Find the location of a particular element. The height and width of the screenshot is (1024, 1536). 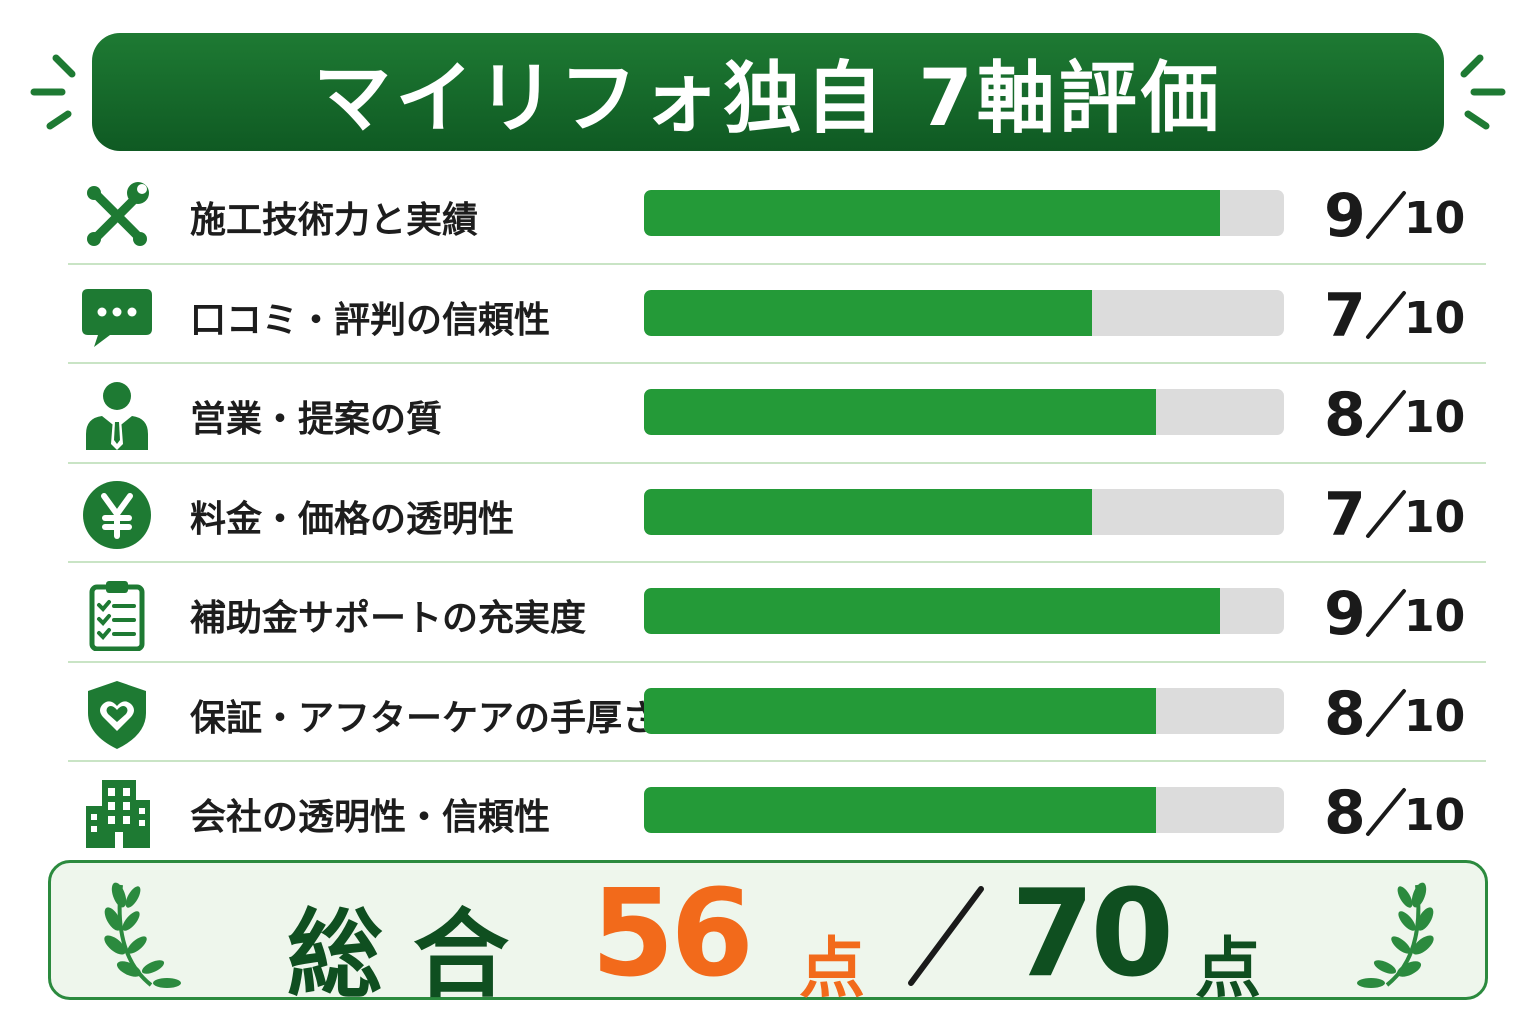

total-score-unit: 点 is located at coordinates (832, 968).